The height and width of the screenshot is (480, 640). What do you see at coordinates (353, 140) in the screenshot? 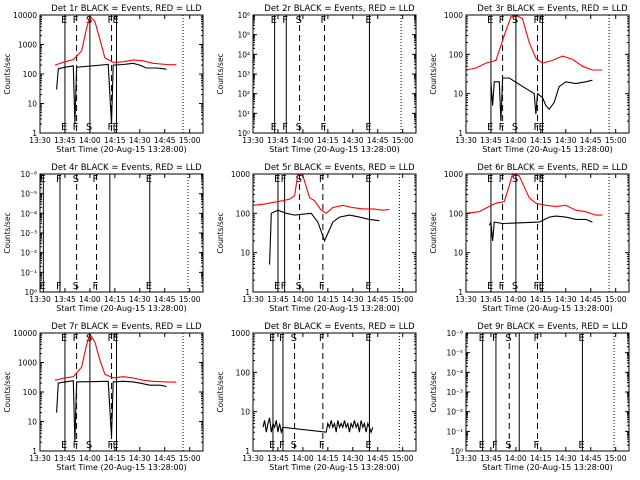
I see `x-tick-label: 14:30` at bounding box center [353, 140].